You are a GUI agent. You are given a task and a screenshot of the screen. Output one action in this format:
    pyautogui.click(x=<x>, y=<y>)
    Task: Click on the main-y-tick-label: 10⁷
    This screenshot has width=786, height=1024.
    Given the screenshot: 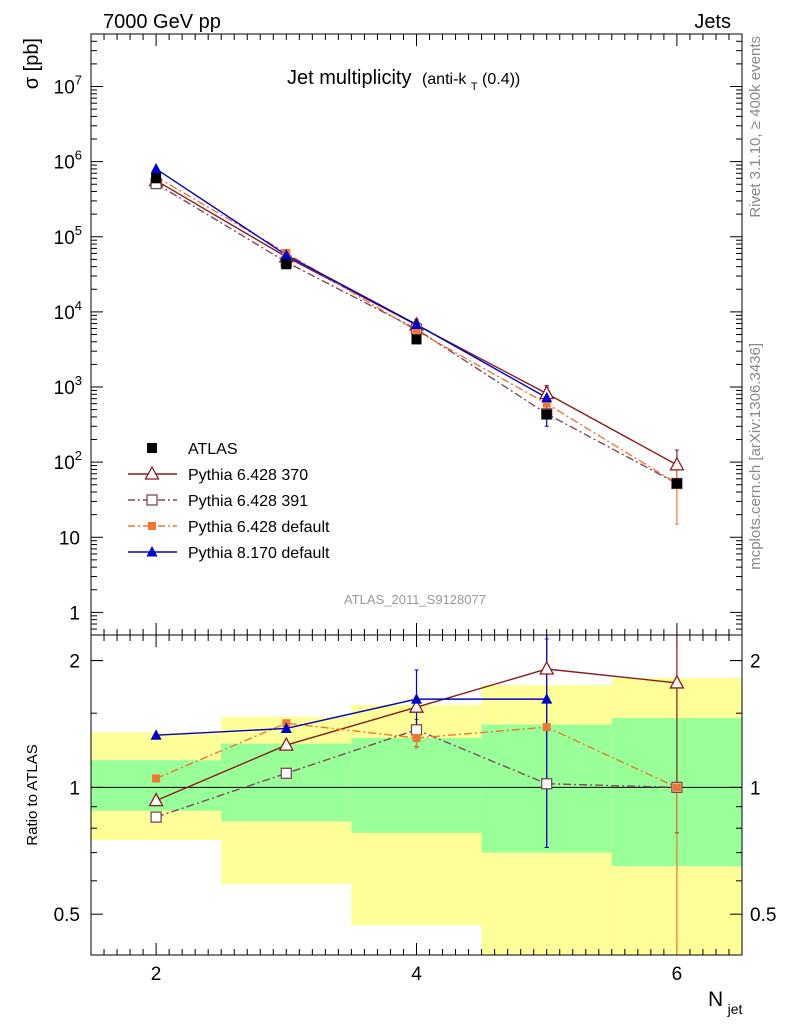 What is the action you would take?
    pyautogui.click(x=68, y=86)
    